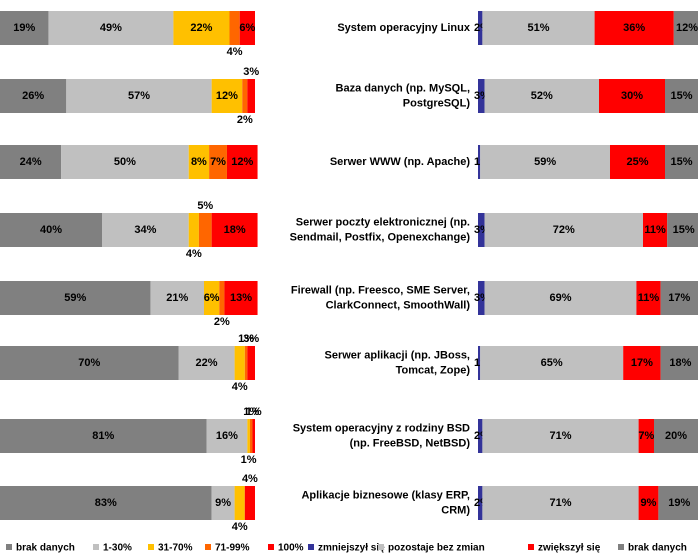 The image size is (698, 558). I want to click on value-label: 21%, so click(177, 298).